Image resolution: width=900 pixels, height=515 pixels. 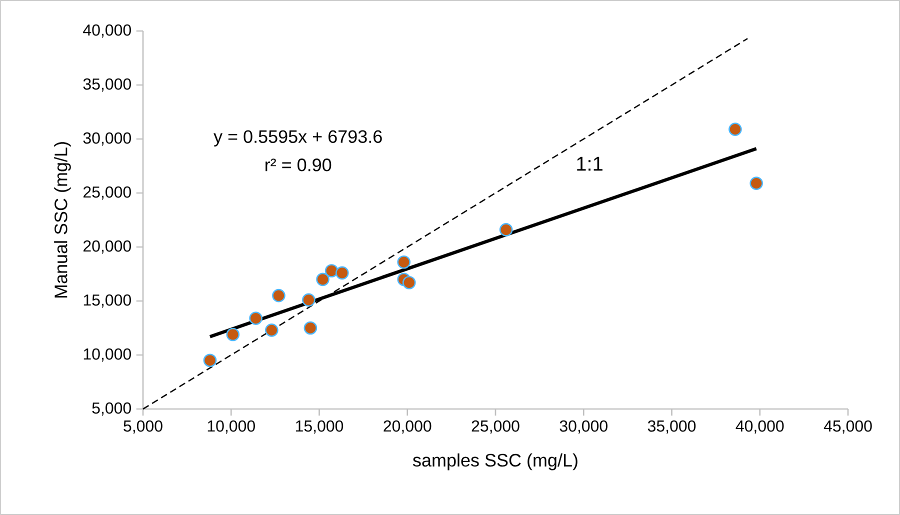 I want to click on x-tick-label: 30,000, so click(x=584, y=427).